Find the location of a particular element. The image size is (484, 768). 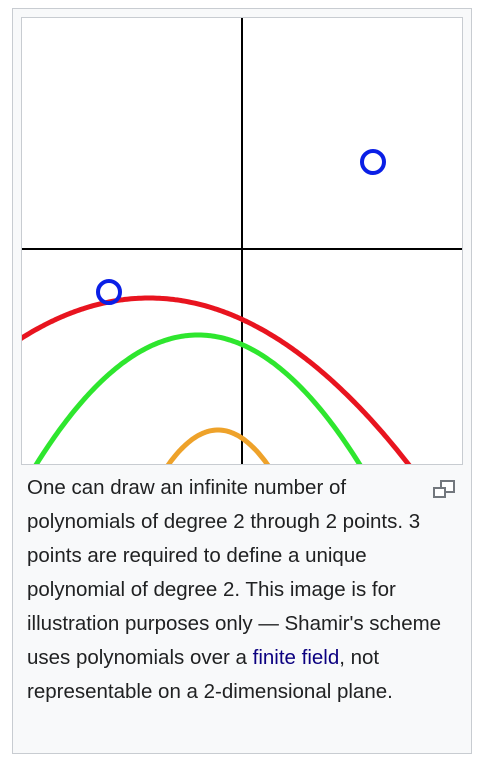

finite-field-link: finite field is located at coordinates (296, 657).